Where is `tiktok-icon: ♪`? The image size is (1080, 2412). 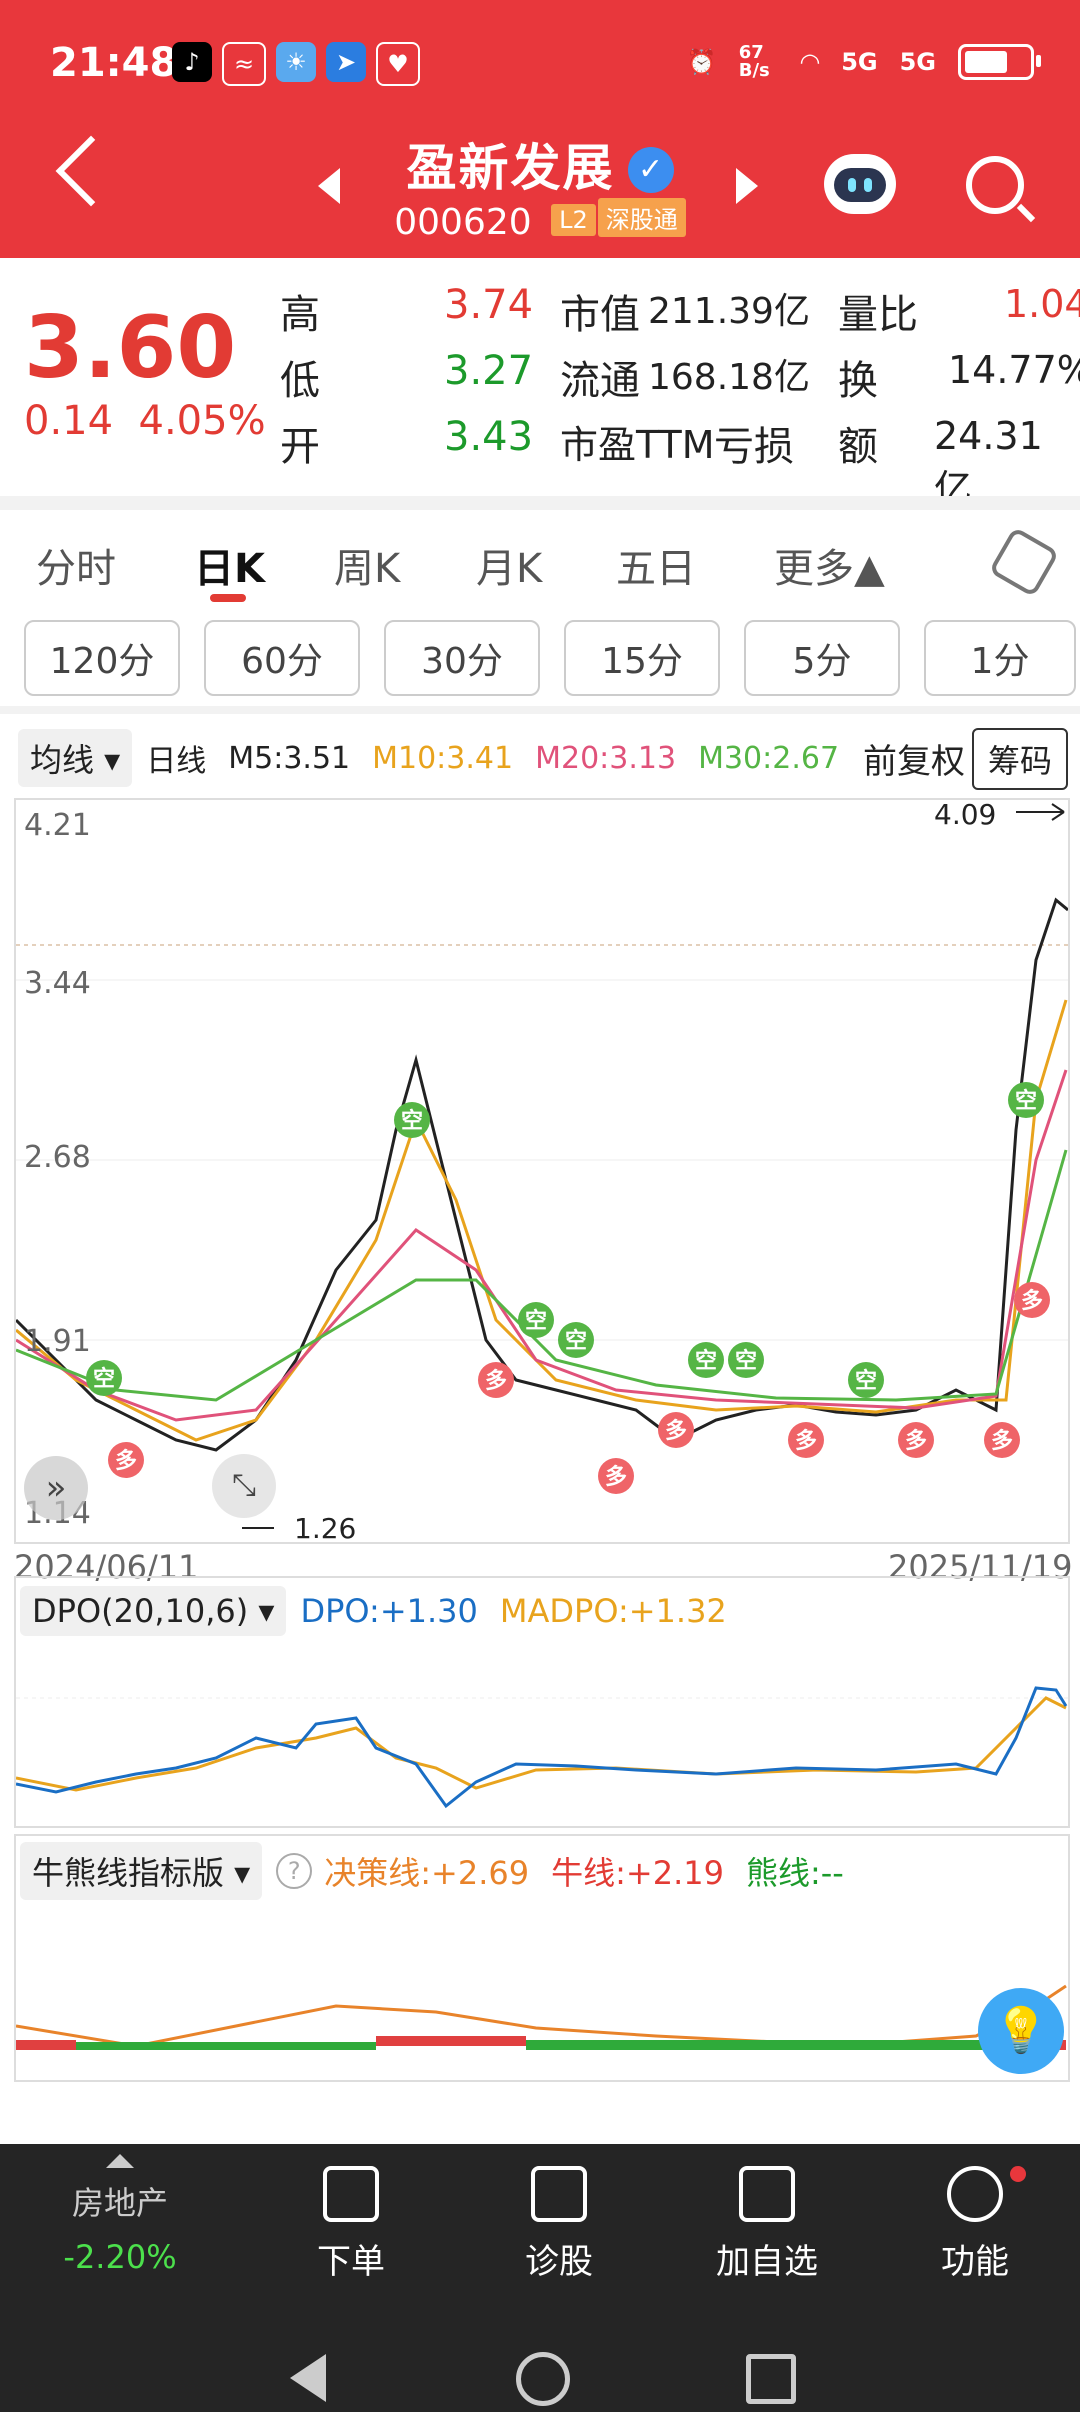
tiktok-icon: ♪ is located at coordinates (192, 62).